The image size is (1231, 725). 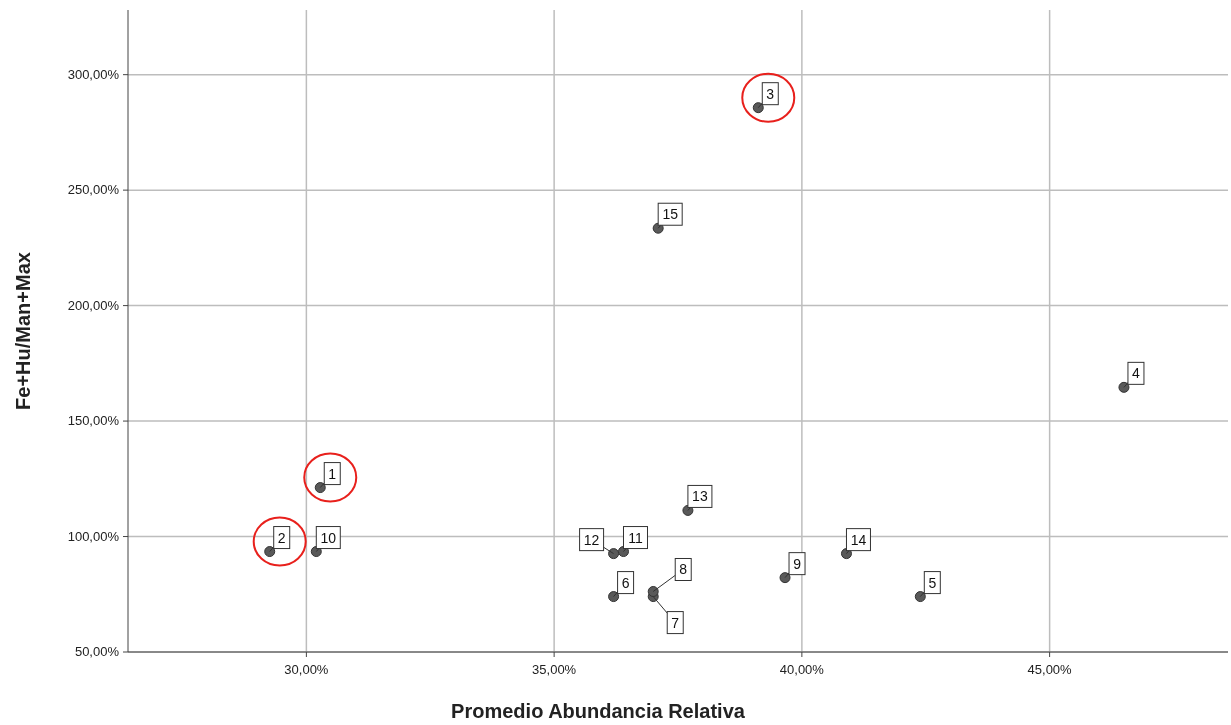 What do you see at coordinates (802, 669) in the screenshot?
I see `x-tick-label: 40,00%` at bounding box center [802, 669].